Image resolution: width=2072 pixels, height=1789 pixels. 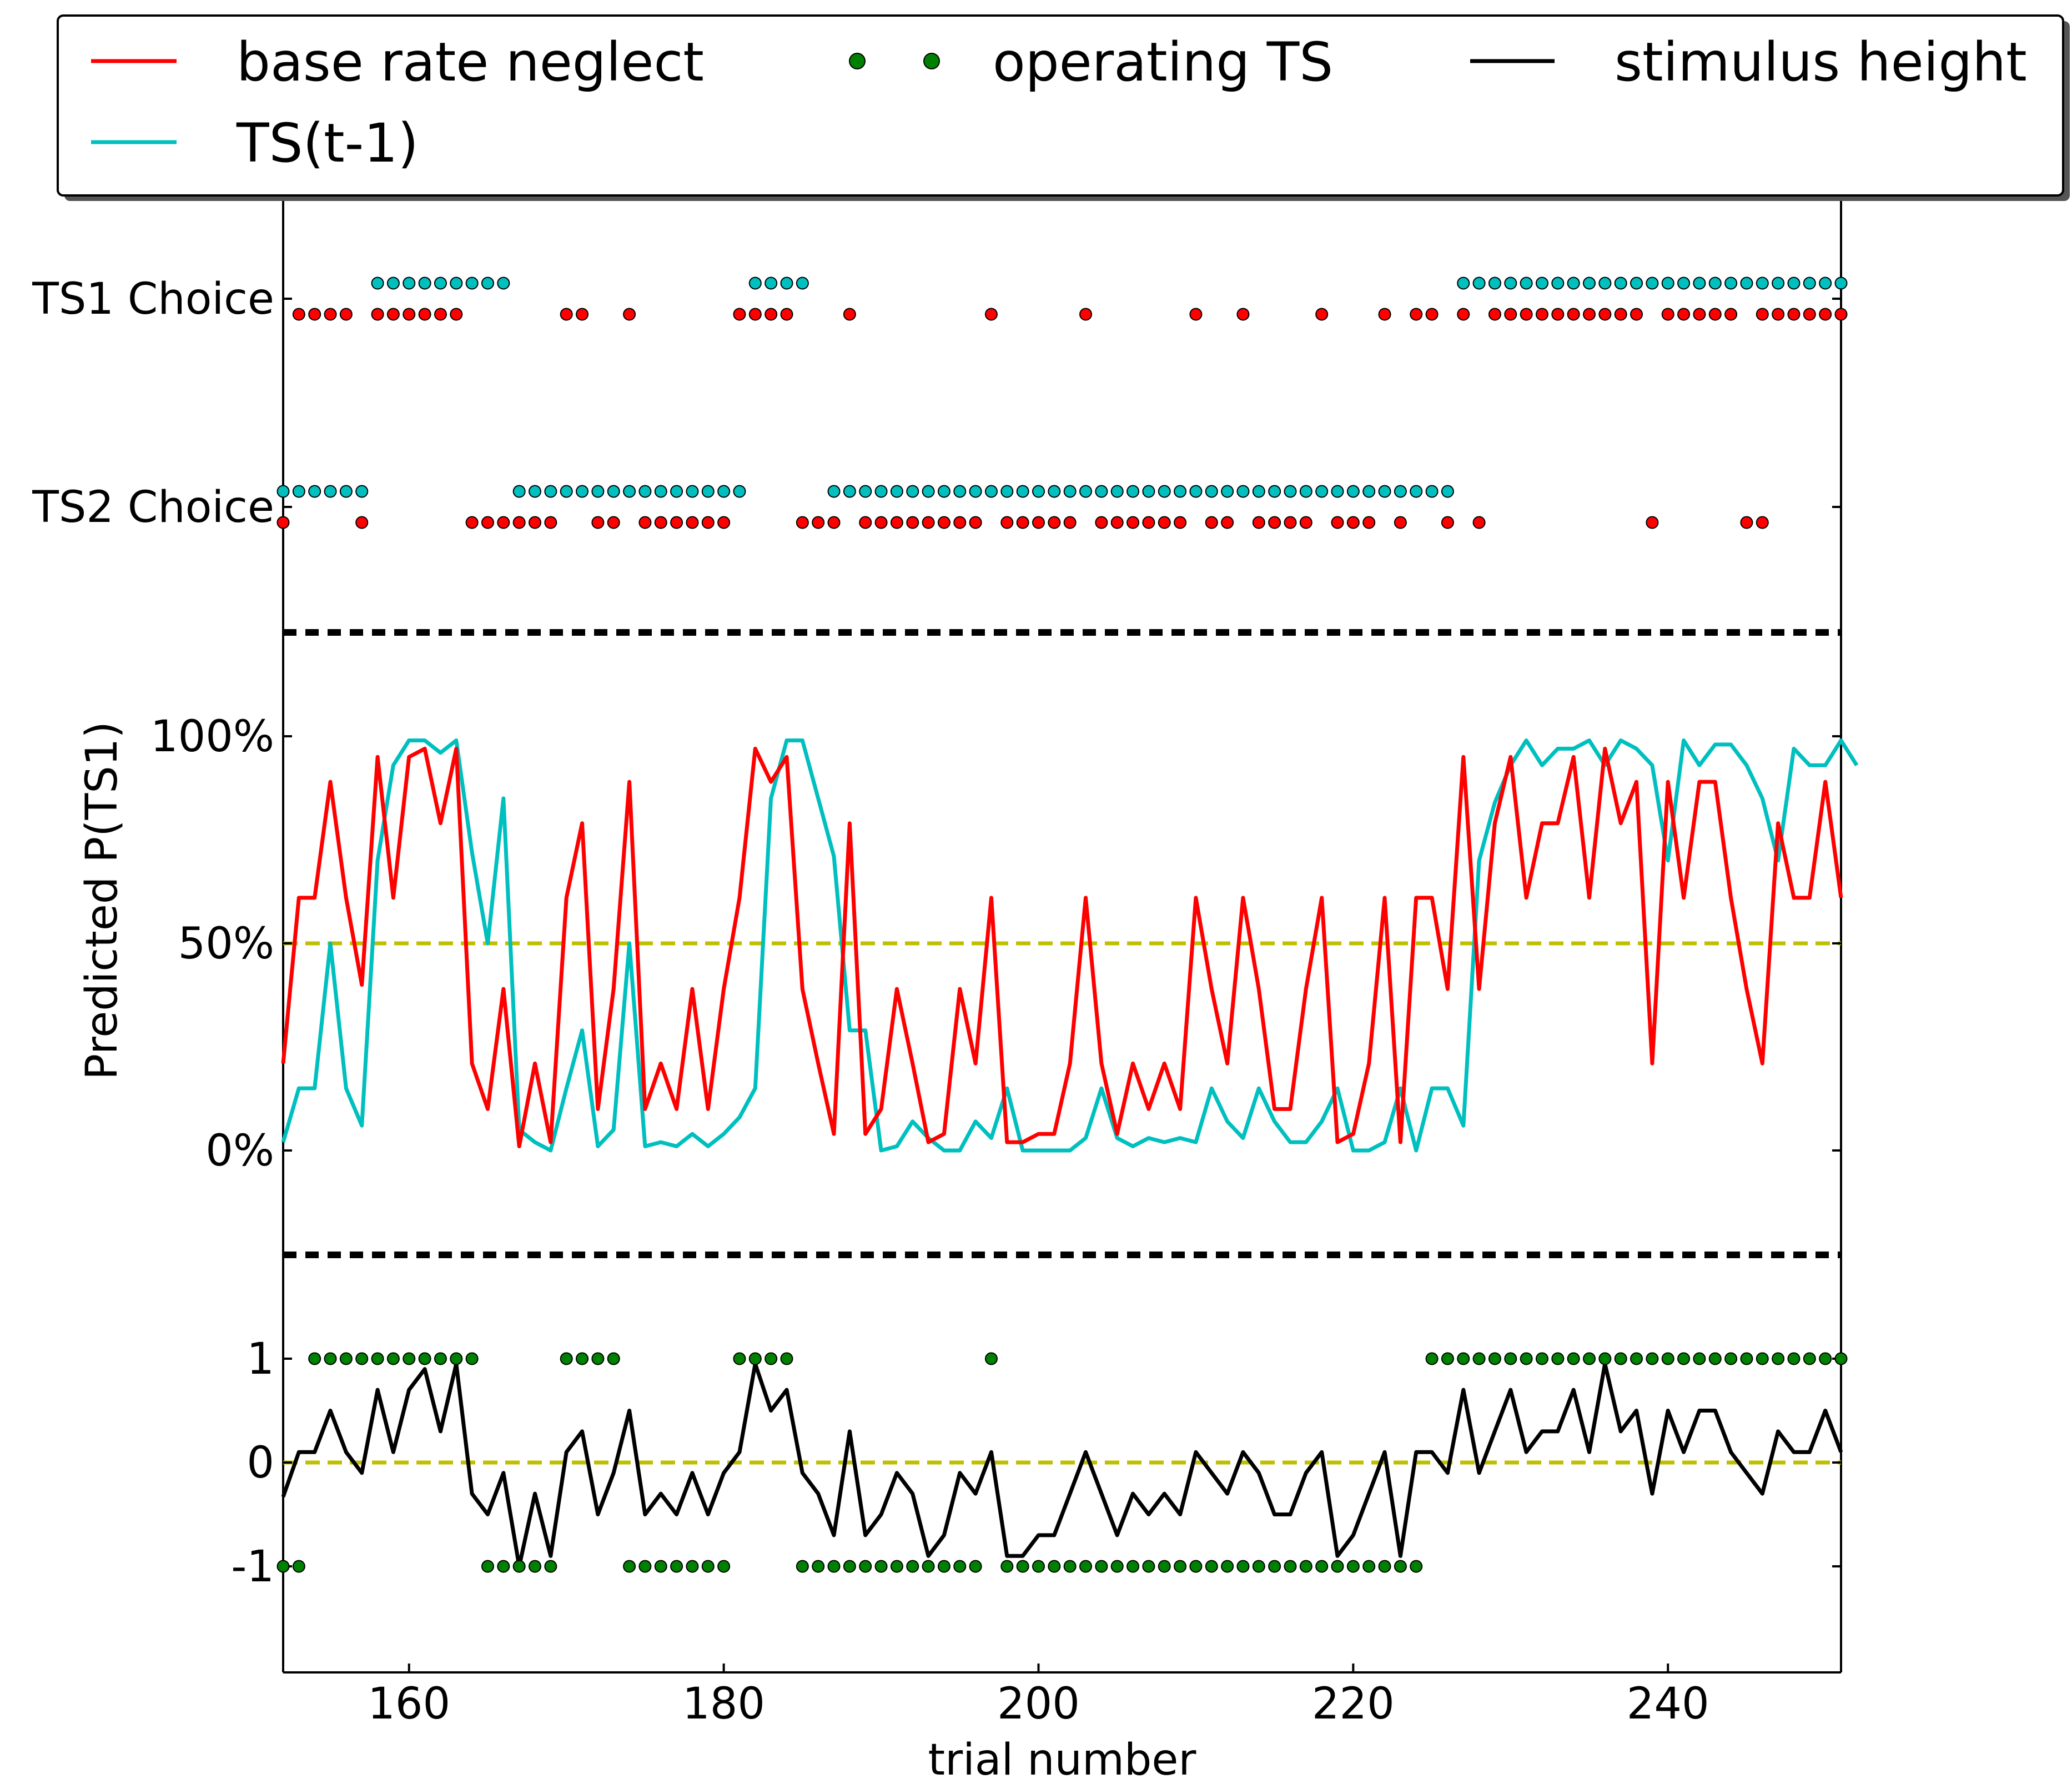 I want to click on legend-label-base-rate-neglect: base rate neglect, so click(x=471, y=62).